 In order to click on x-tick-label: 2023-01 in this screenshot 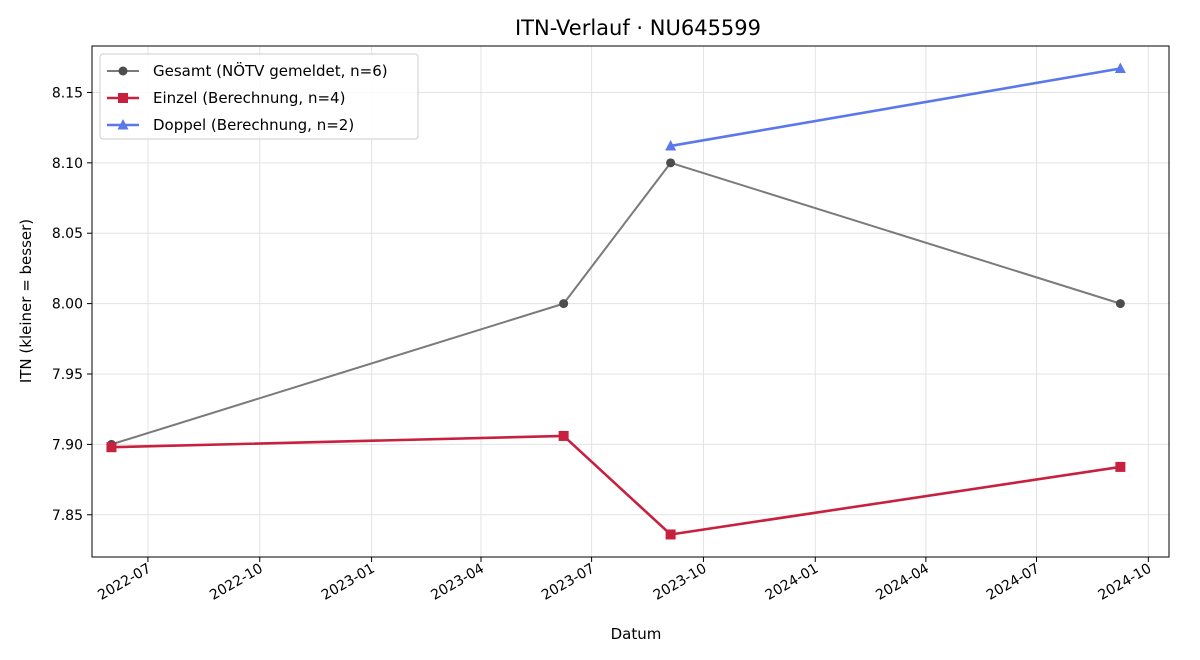, I will do `click(348, 582)`.